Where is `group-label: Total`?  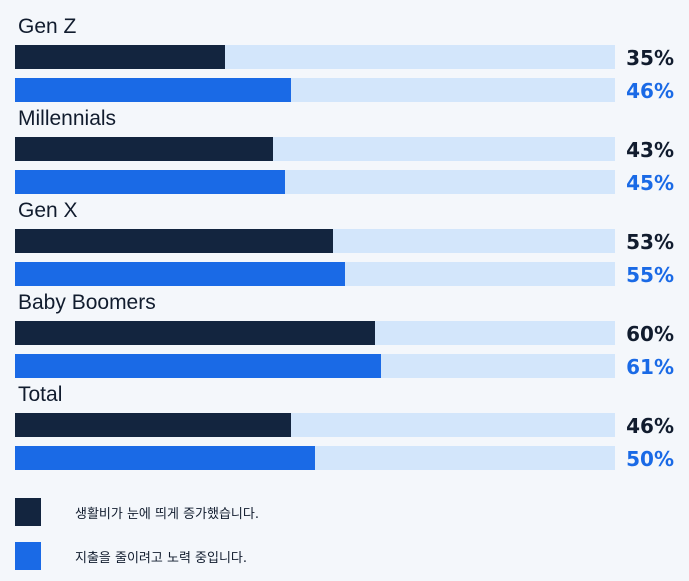
group-label: Total is located at coordinates (40, 394).